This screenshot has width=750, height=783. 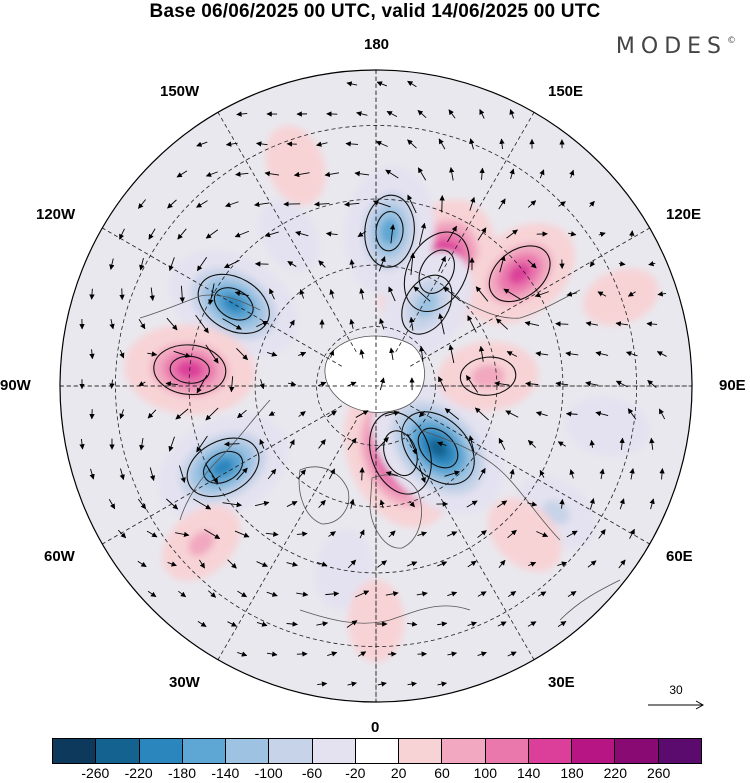 What do you see at coordinates (268, 773) in the screenshot?
I see `colorbar-tick-label: -100` at bounding box center [268, 773].